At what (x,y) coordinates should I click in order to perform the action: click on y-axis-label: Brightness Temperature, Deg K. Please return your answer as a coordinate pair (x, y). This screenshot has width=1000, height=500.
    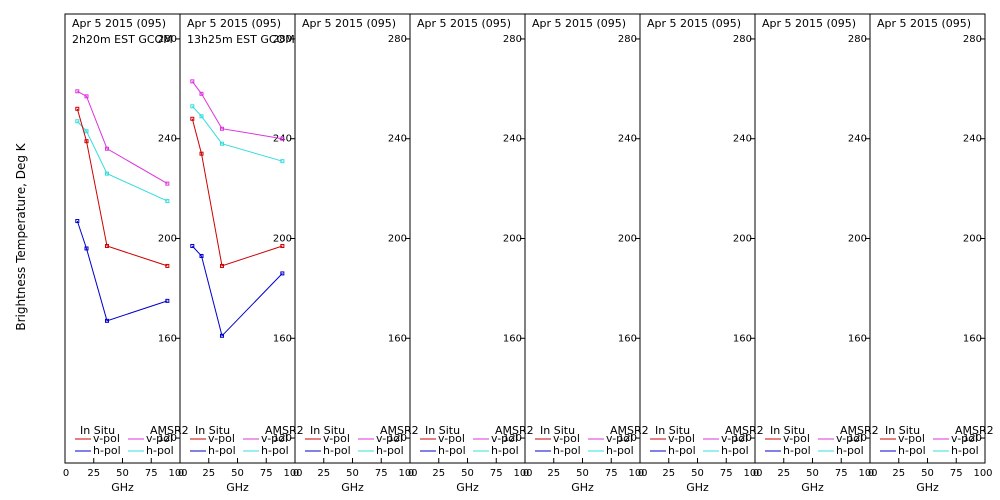
    Looking at the image, I should click on (21, 236).